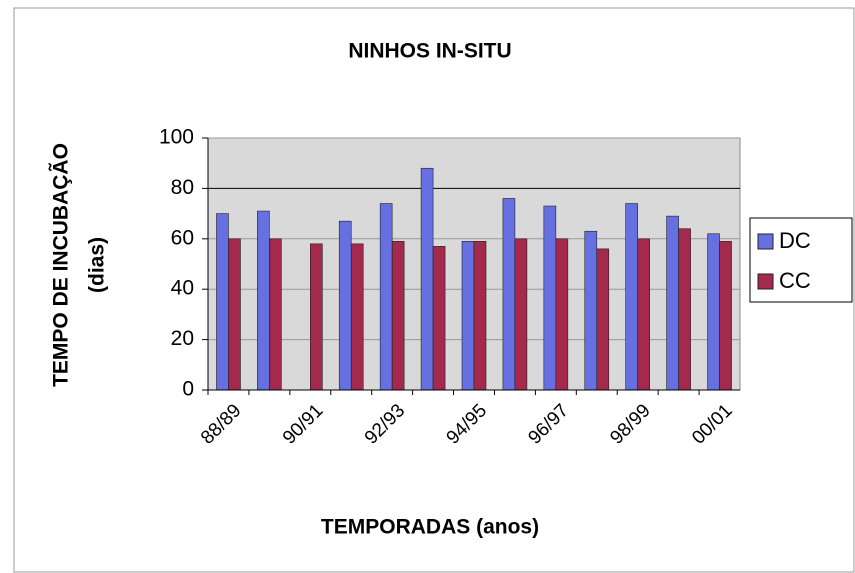 The image size is (855, 573). I want to click on y-axis-label: TEMPO DE INCUBAÇÃO, so click(61, 265).